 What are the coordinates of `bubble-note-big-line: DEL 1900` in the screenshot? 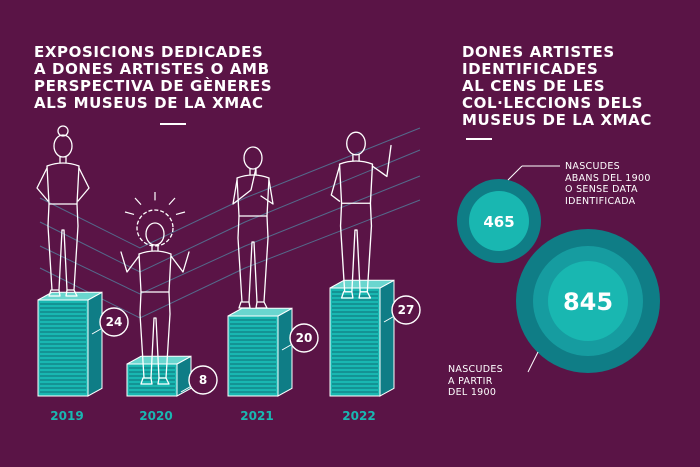 It's located at (472, 392).